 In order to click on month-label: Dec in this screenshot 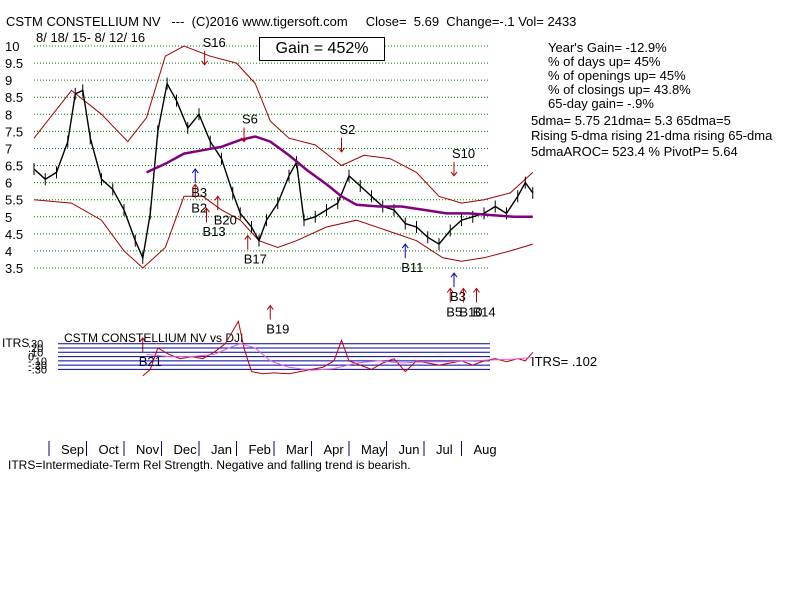, I will do `click(186, 449)`.